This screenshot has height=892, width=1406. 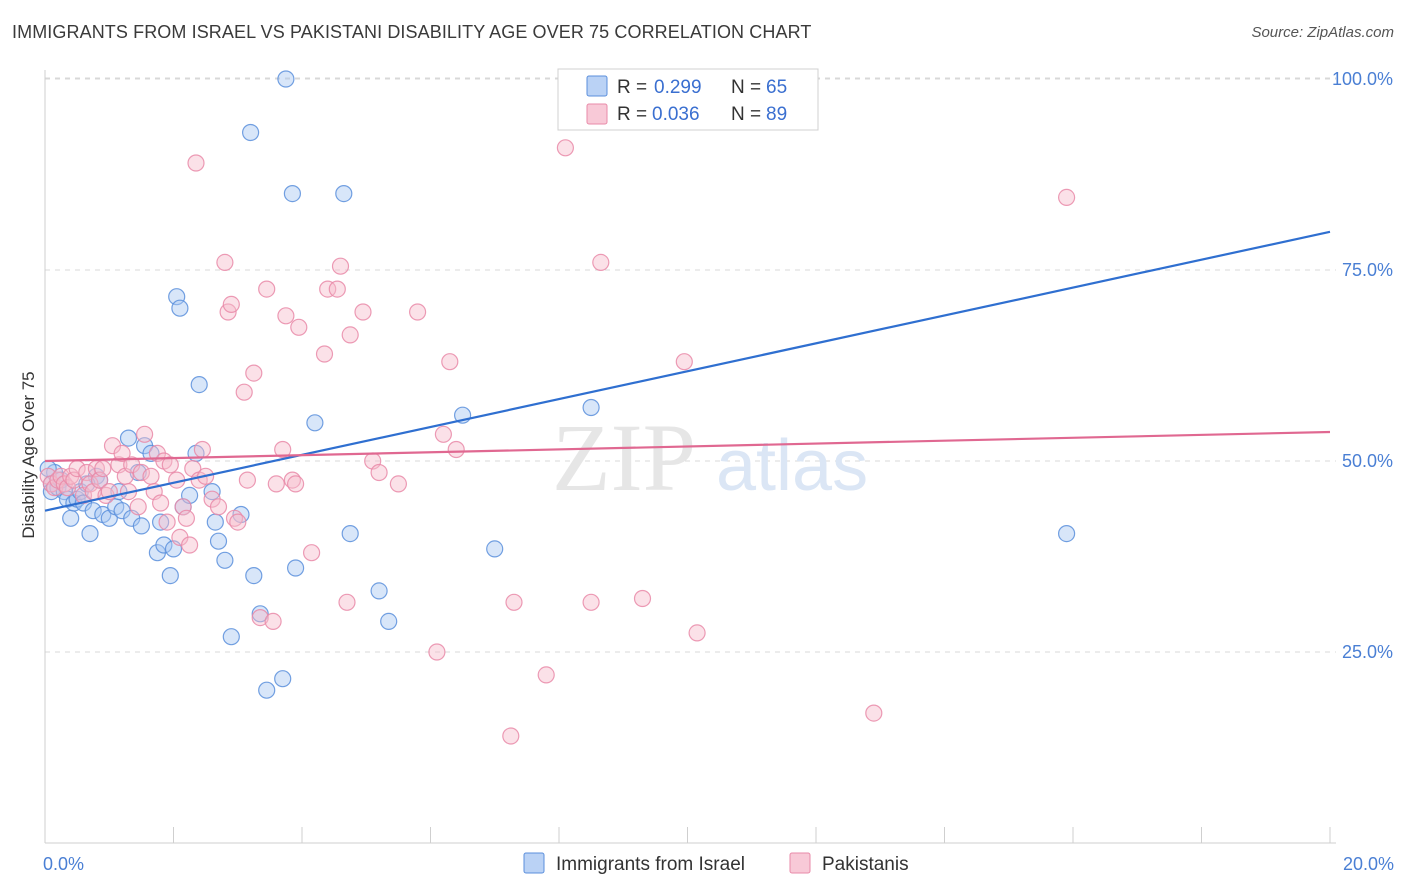 What do you see at coordinates (776, 87) in the screenshot?
I see `legend-n-value-israel: 65` at bounding box center [776, 87].